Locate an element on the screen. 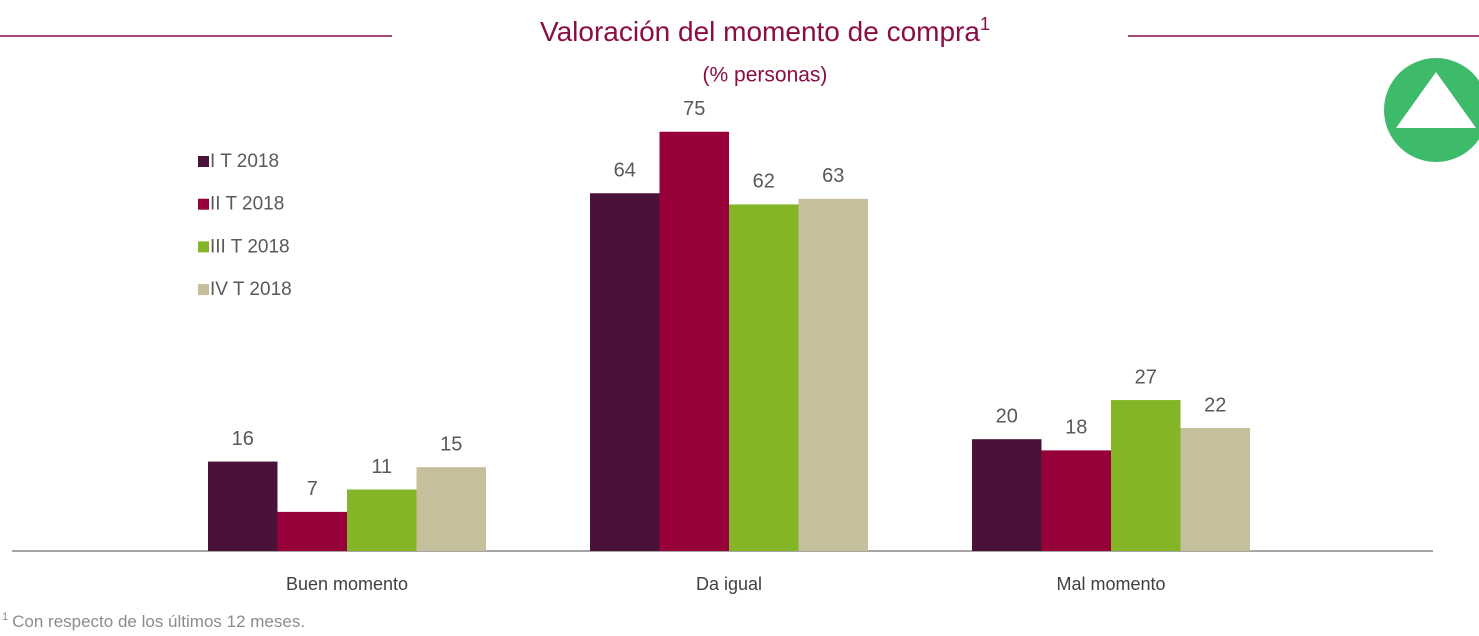 Image resolution: width=1479 pixels, height=636 pixels. data-label: 18 is located at coordinates (1076, 428).